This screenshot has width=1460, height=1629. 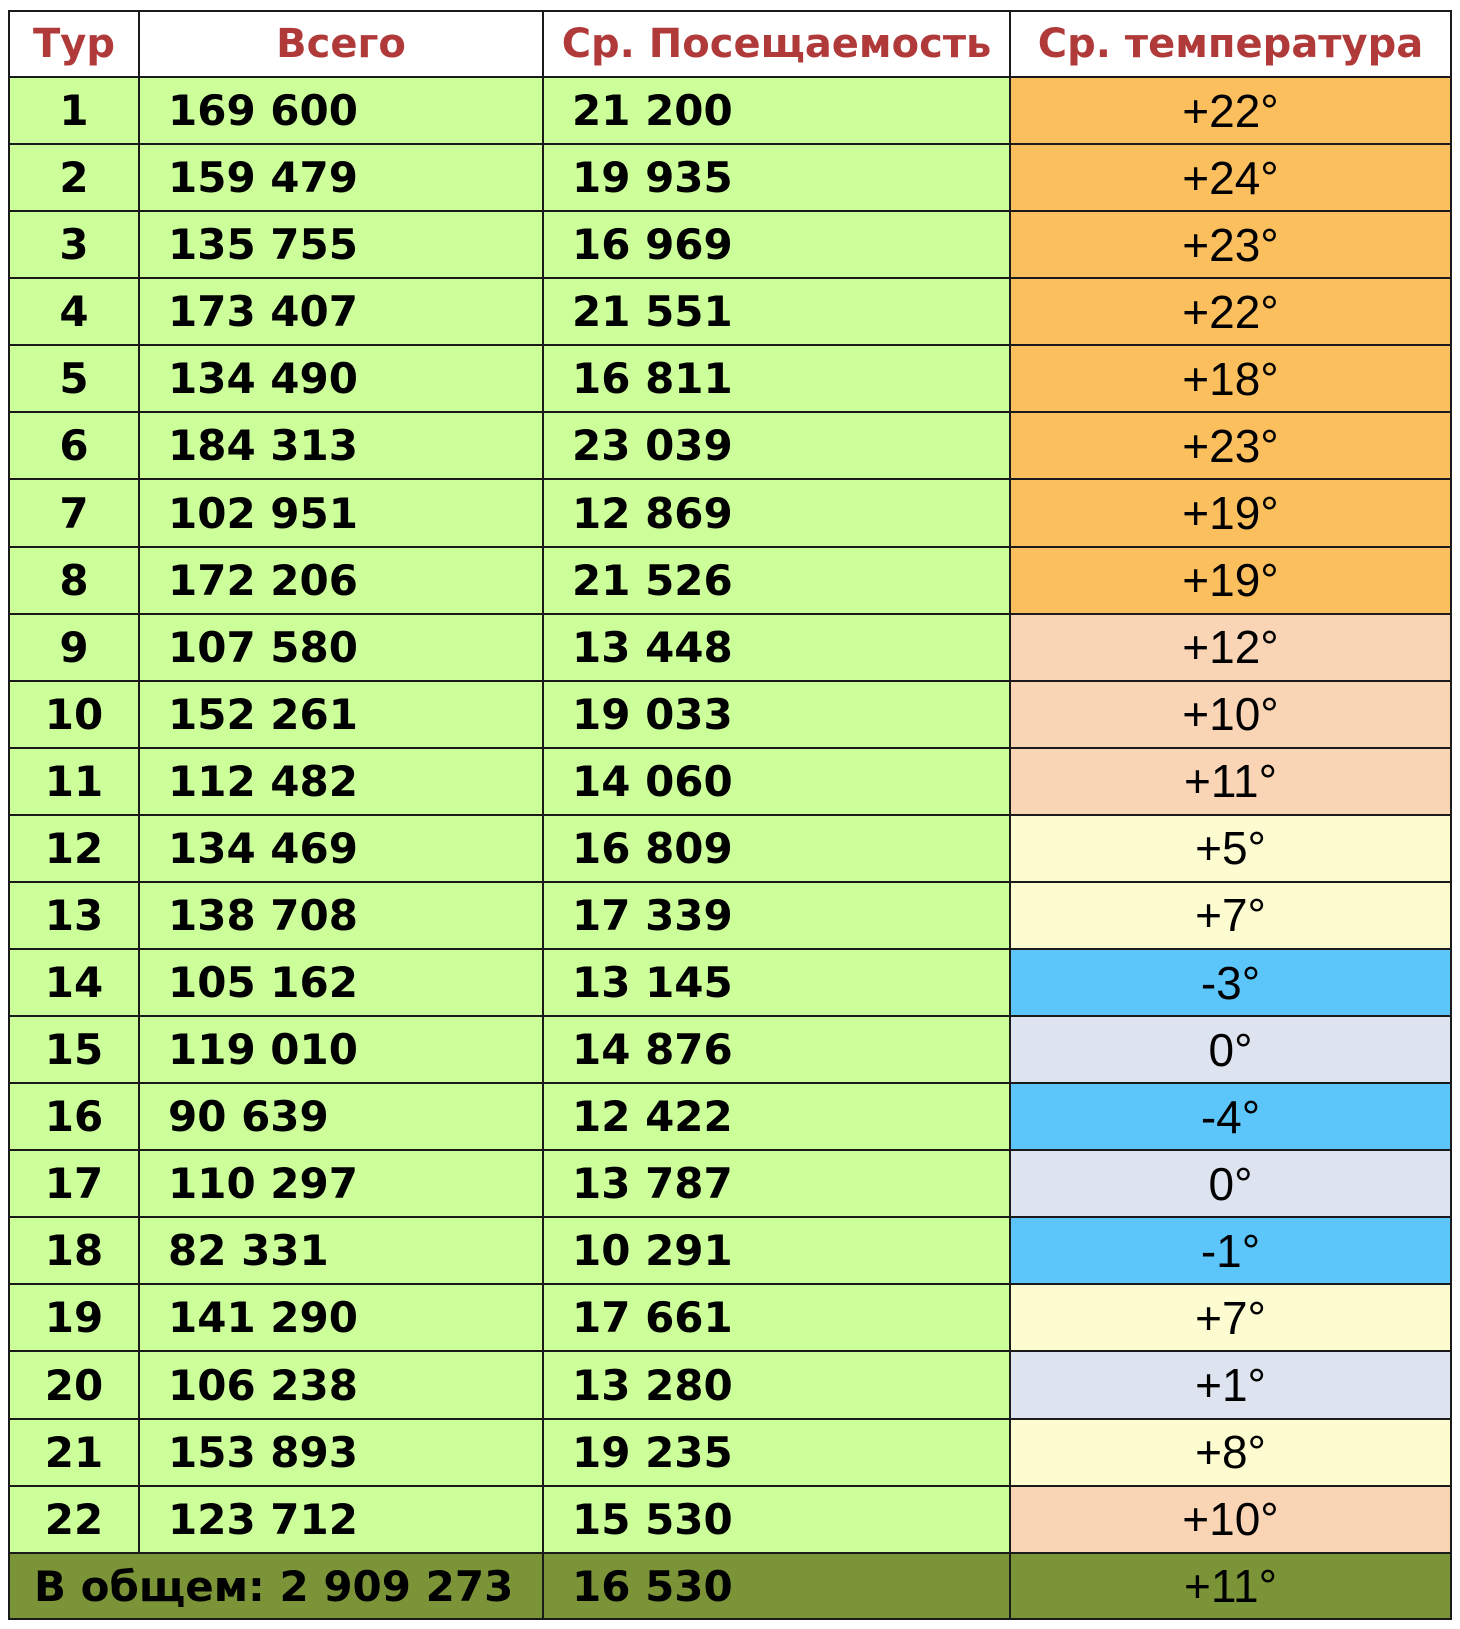 What do you see at coordinates (74, 647) in the screenshot?
I see `tour-cell: 9` at bounding box center [74, 647].